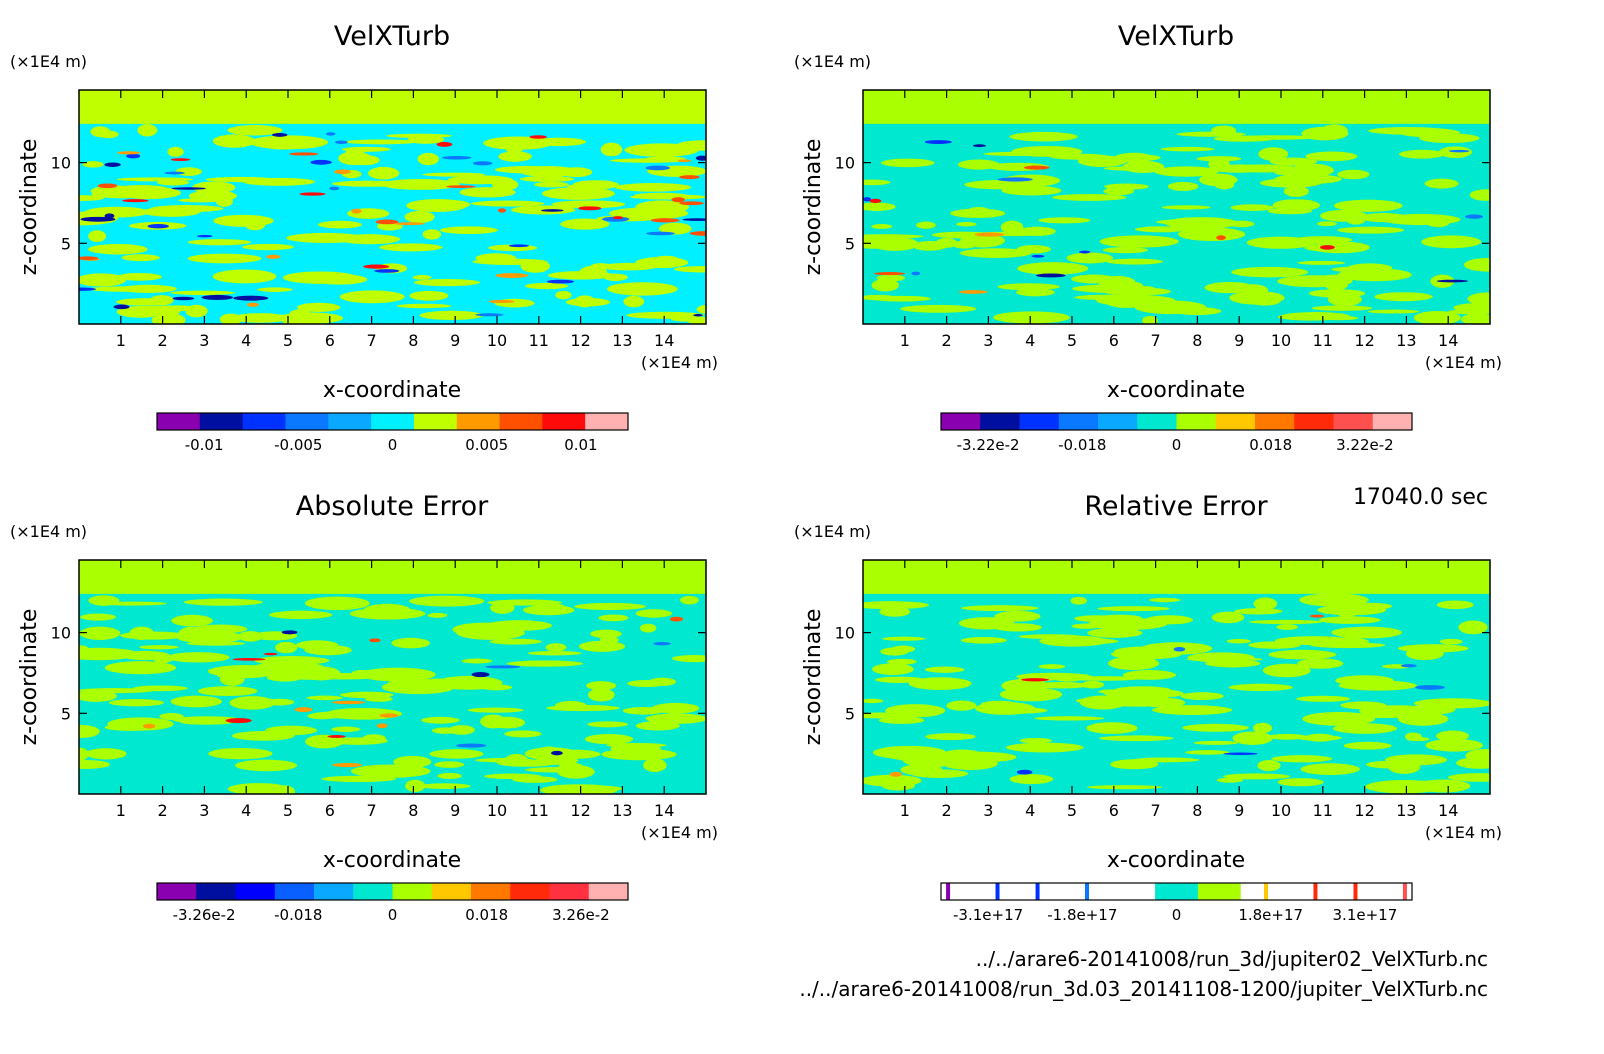 This screenshot has width=1604, height=1054. I want to click on x-tick-label: 1, so click(905, 810).